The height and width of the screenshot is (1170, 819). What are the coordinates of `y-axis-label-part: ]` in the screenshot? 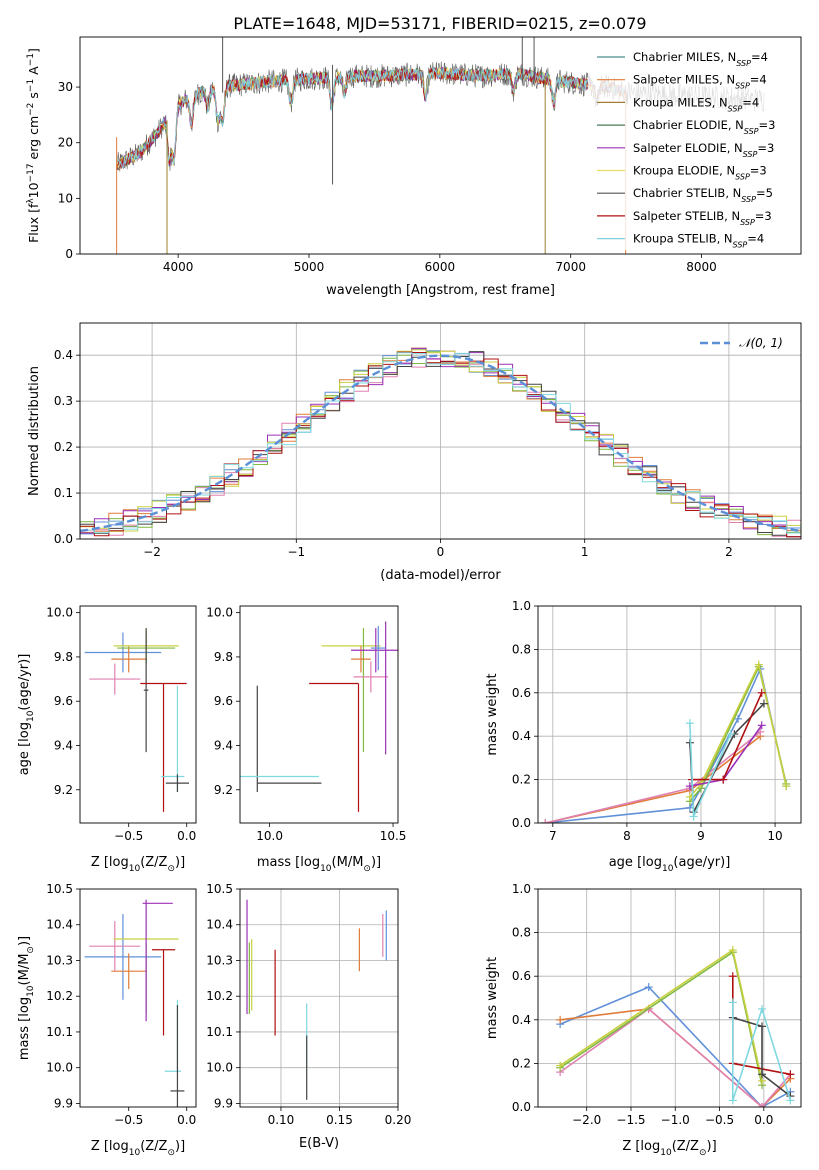 It's located at (33, 50).